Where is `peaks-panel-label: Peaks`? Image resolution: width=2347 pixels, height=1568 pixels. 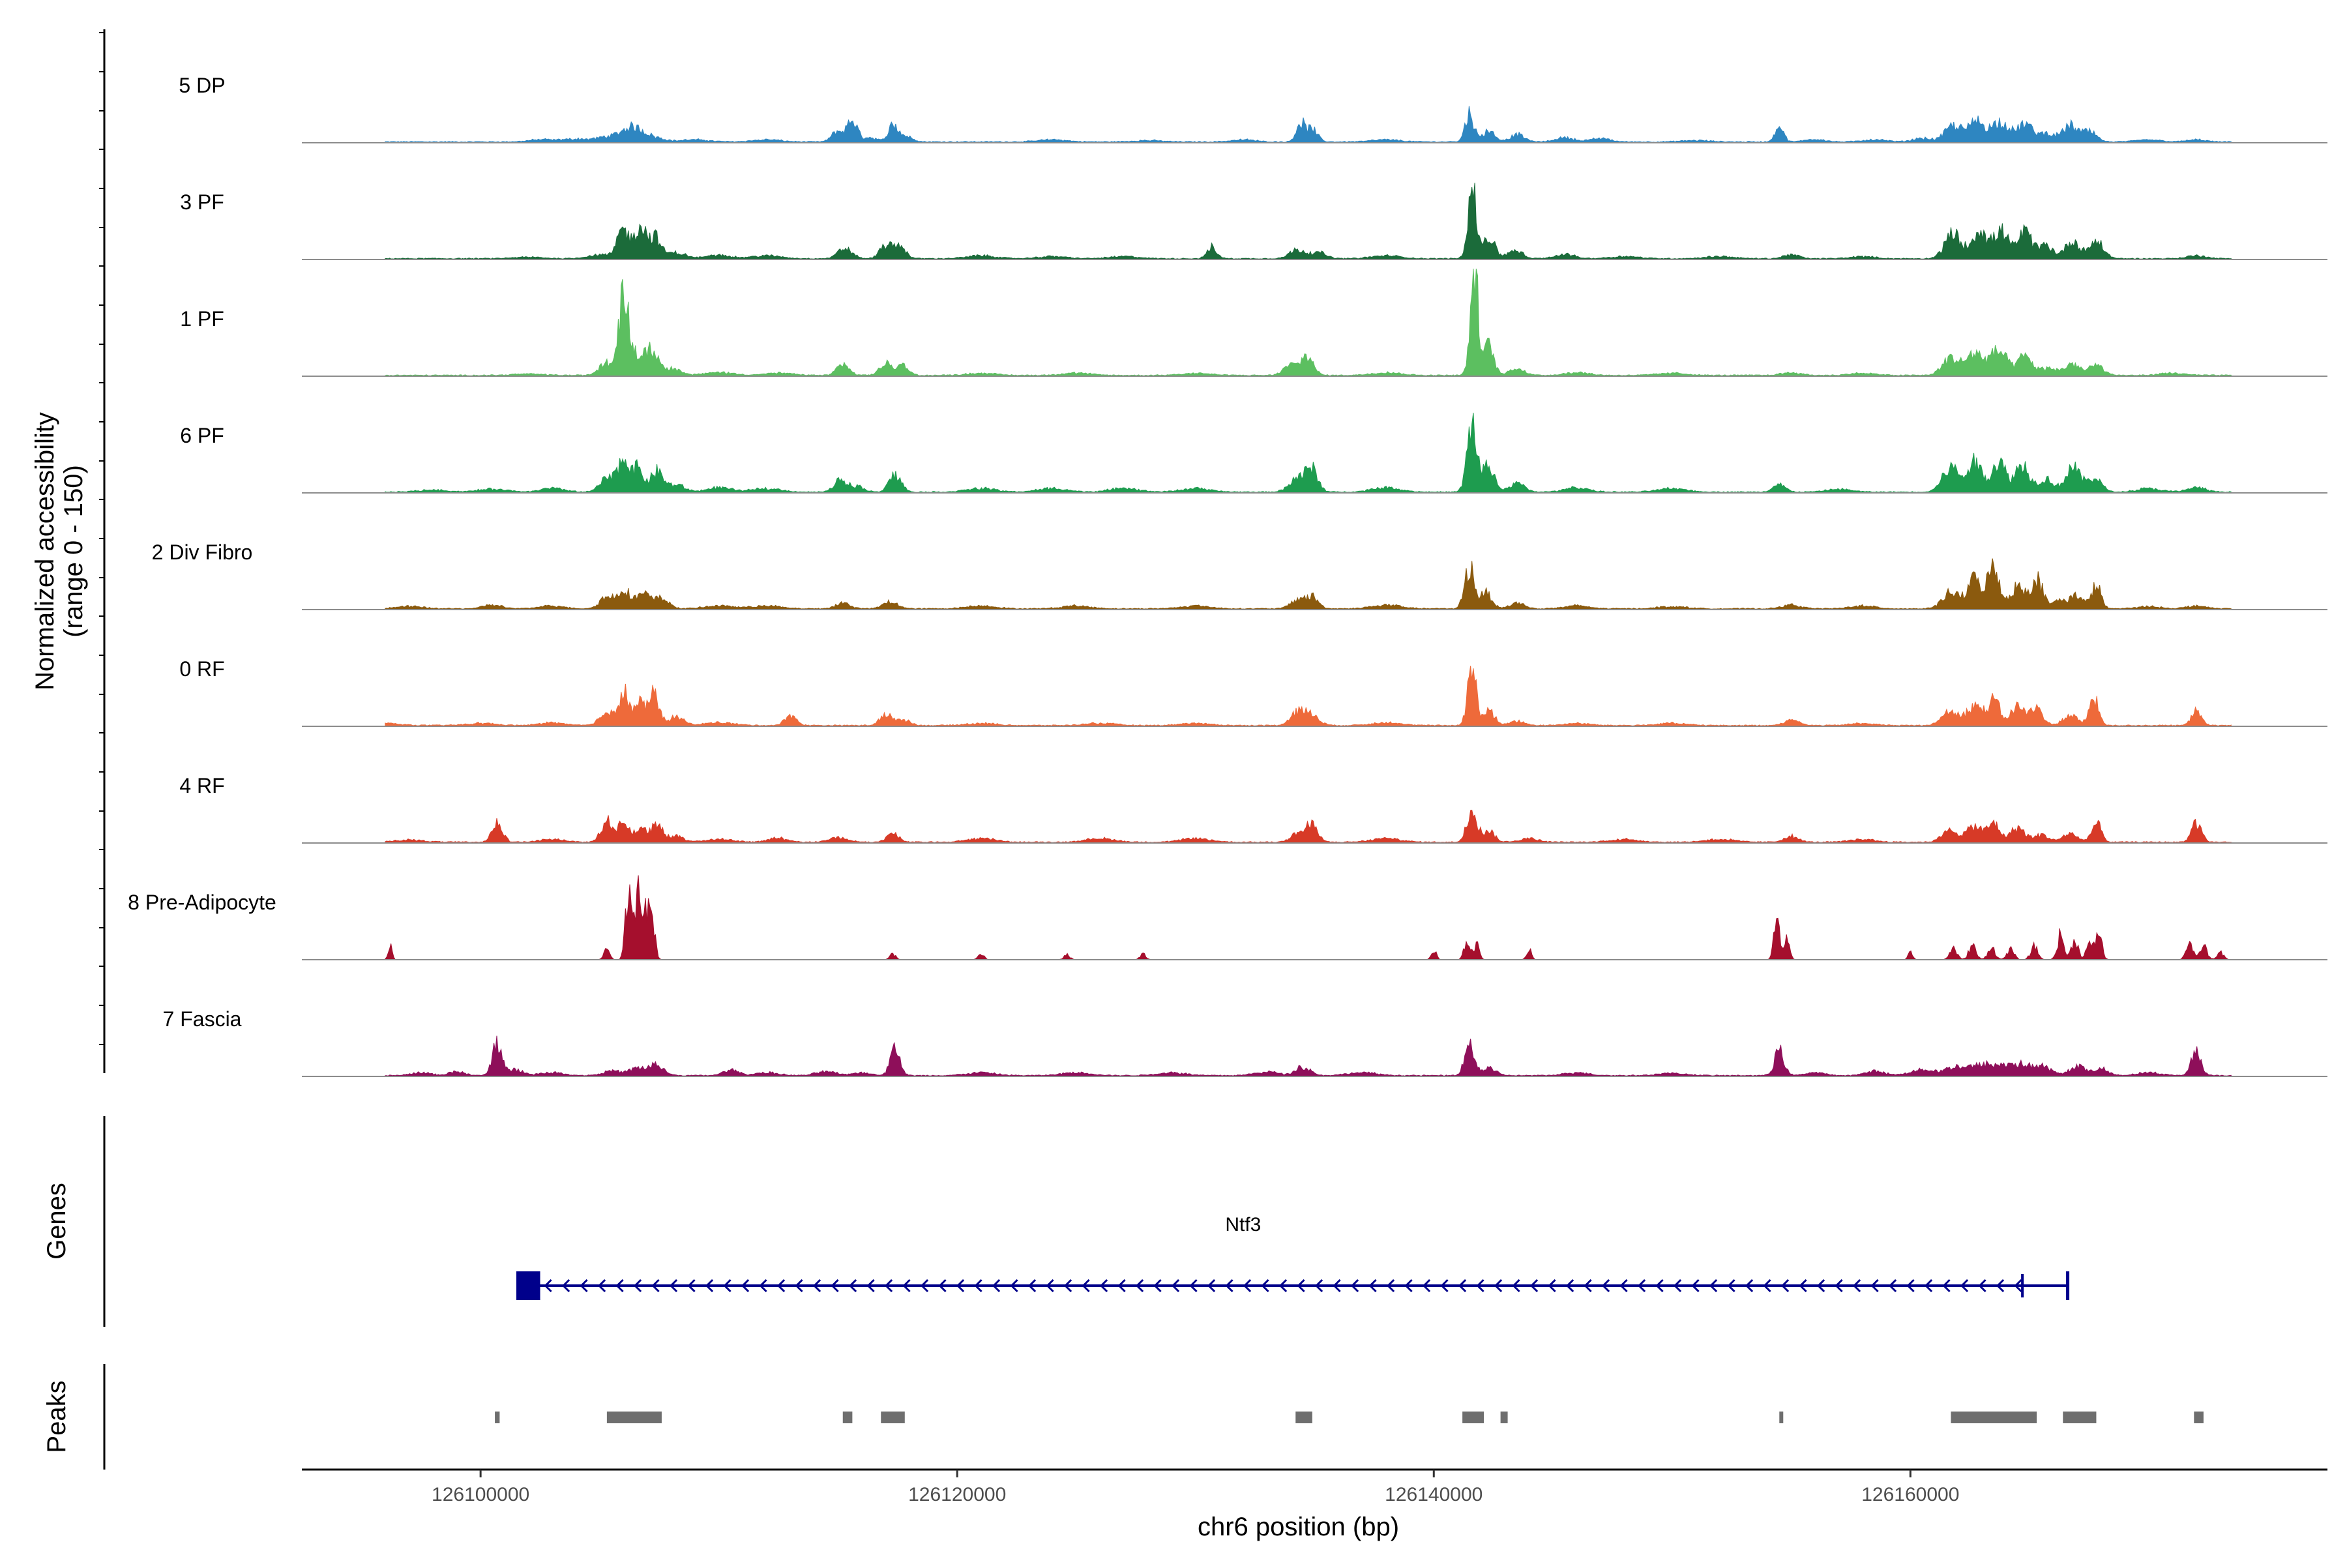 peaks-panel-label: Peaks is located at coordinates (57, 1417).